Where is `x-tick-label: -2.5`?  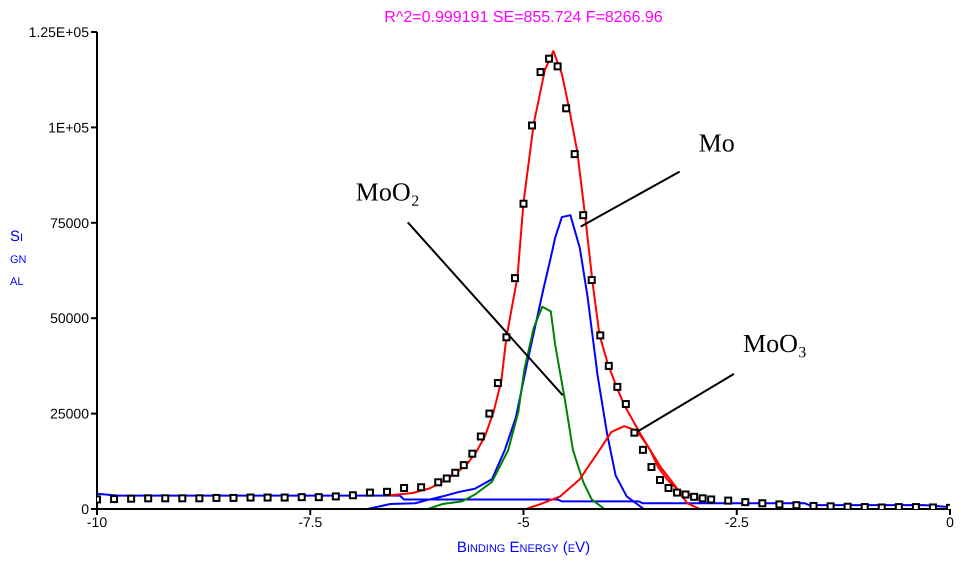
x-tick-label: -2.5 is located at coordinates (737, 522).